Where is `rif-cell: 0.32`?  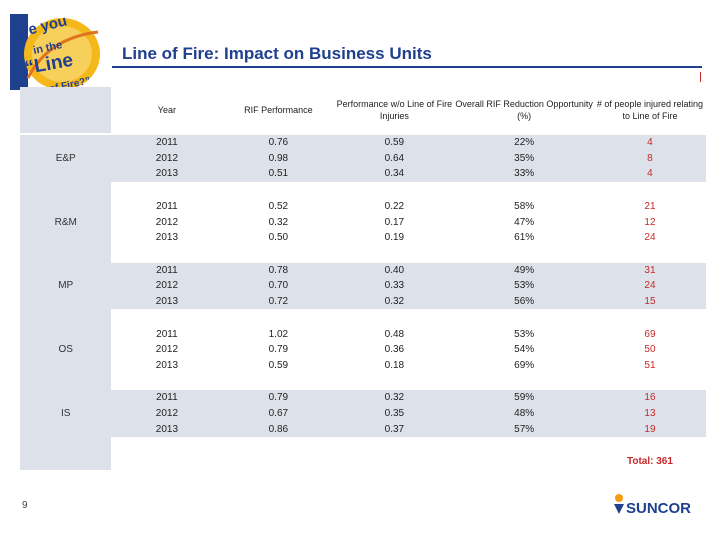 rif-cell: 0.32 is located at coordinates (278, 222).